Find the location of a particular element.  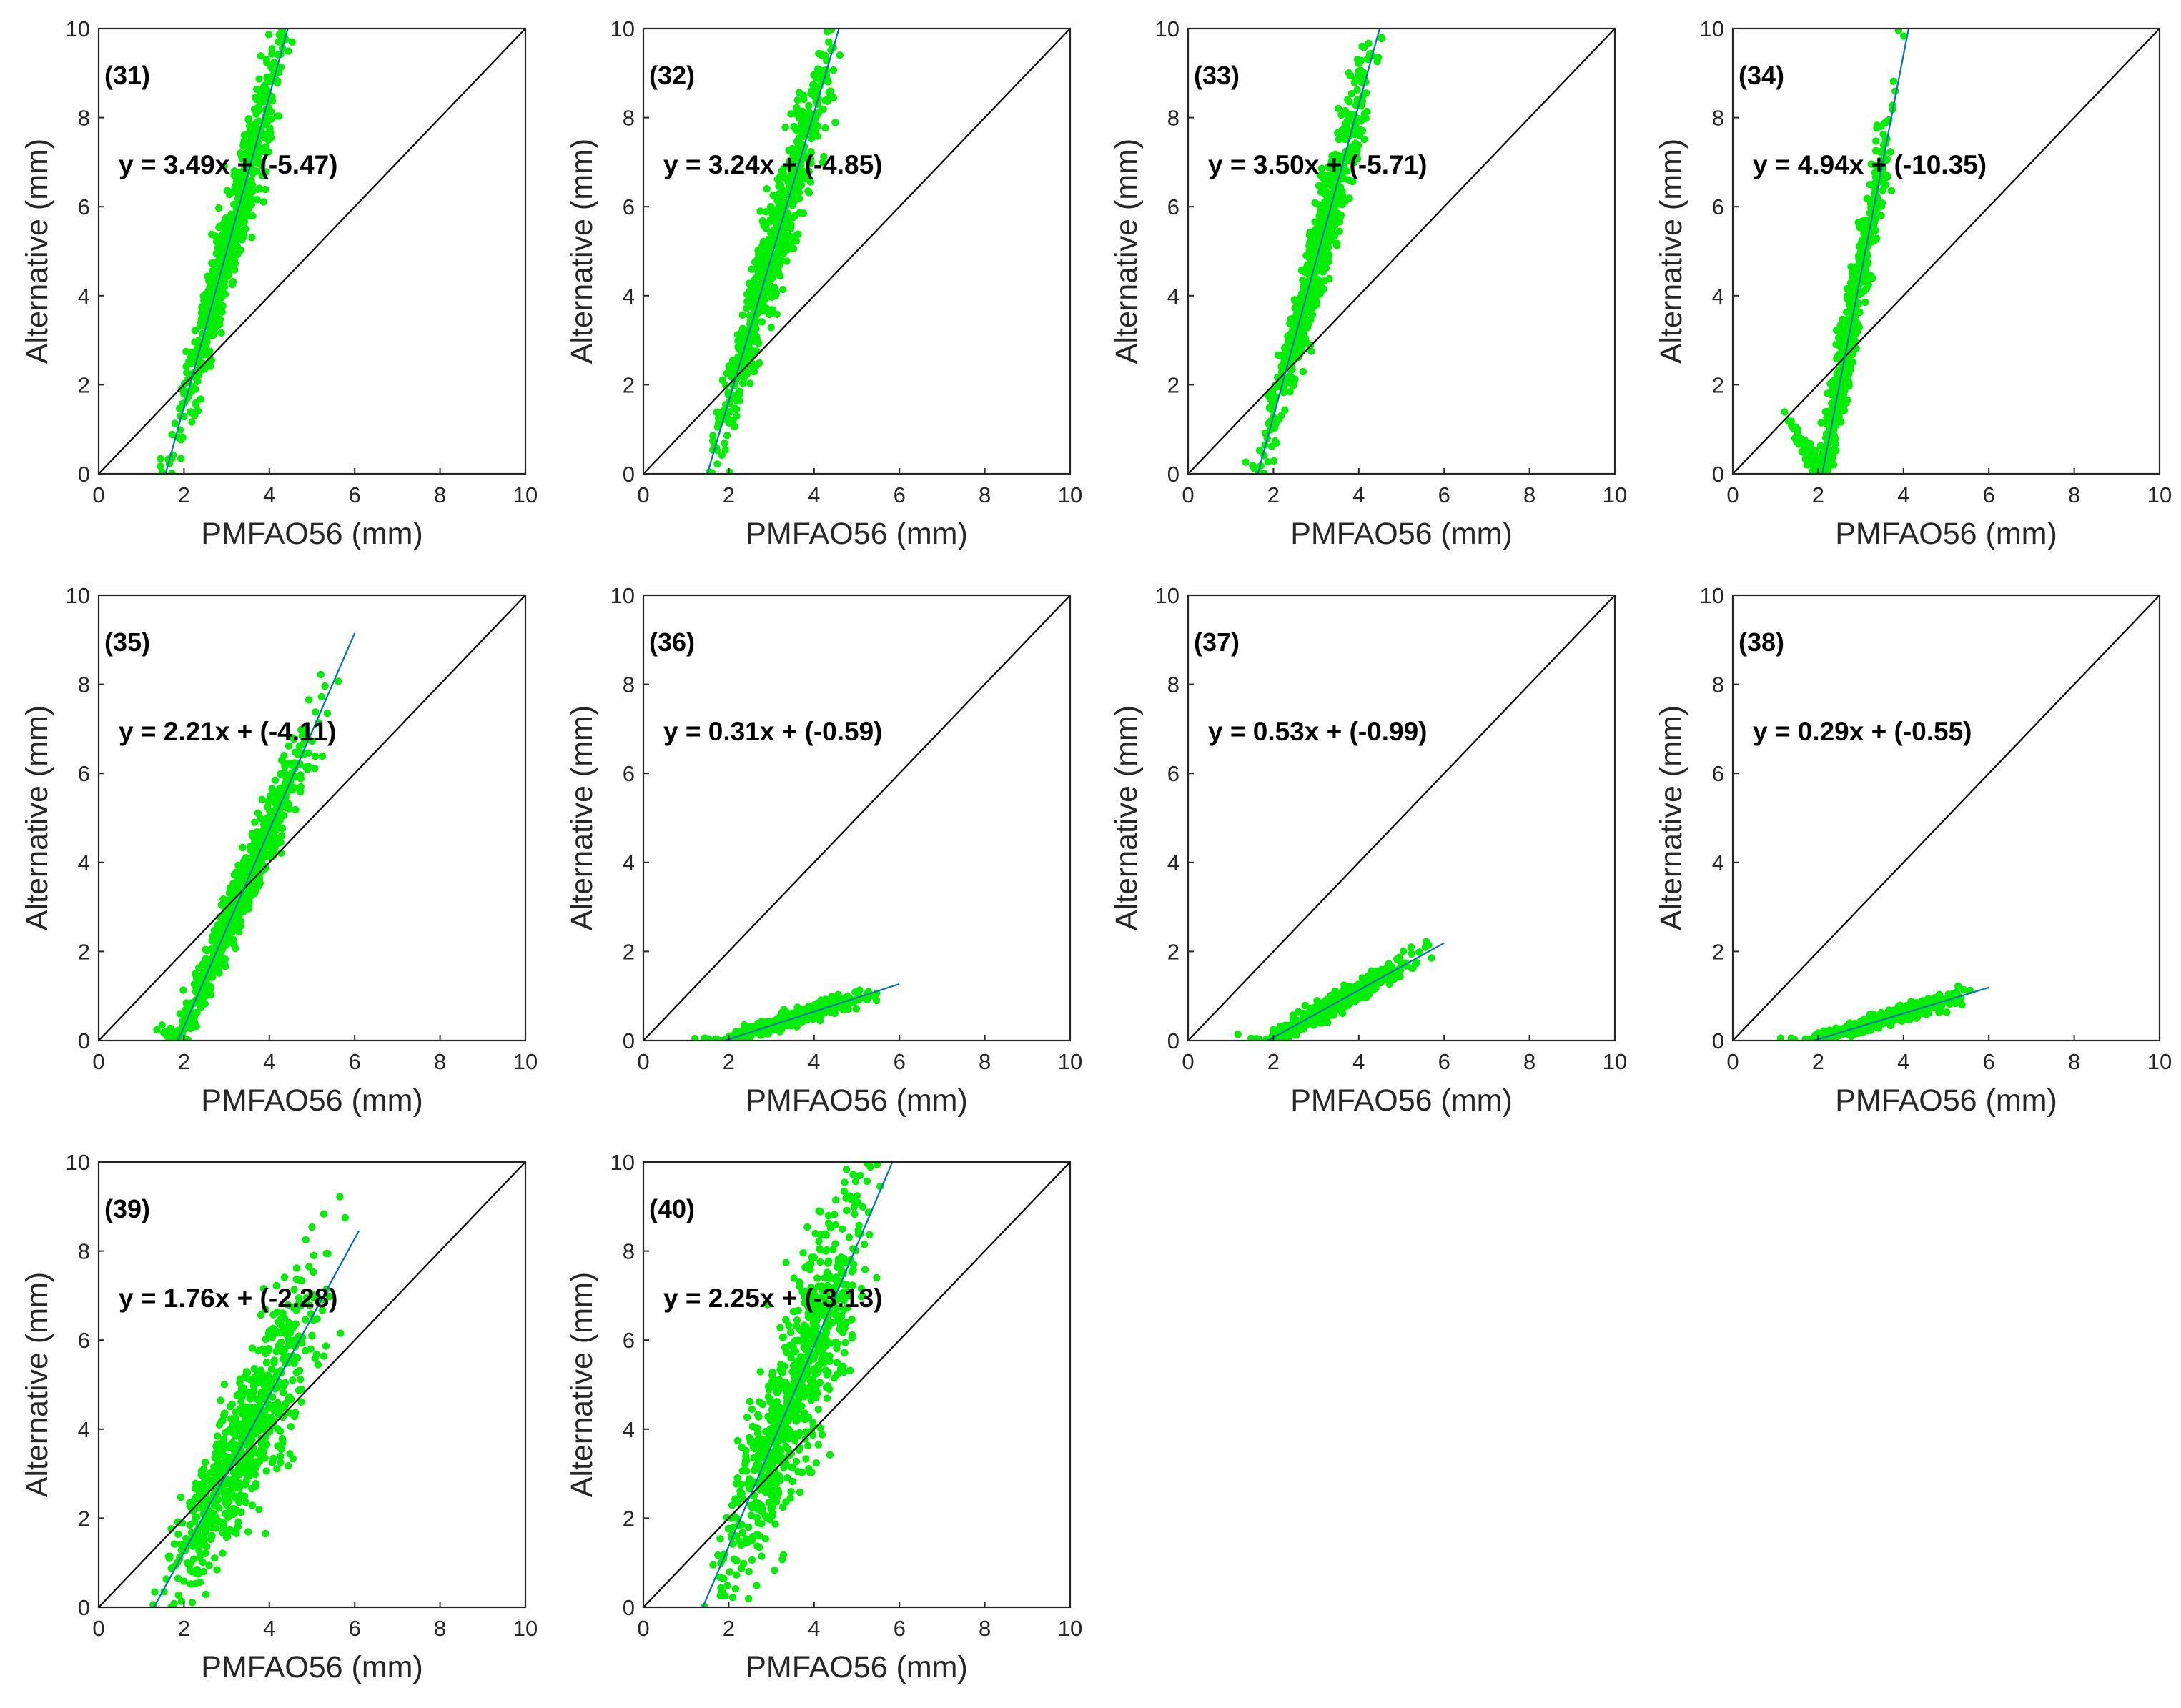

y-axis-title: Alternative (mm) is located at coordinates (582, 252).